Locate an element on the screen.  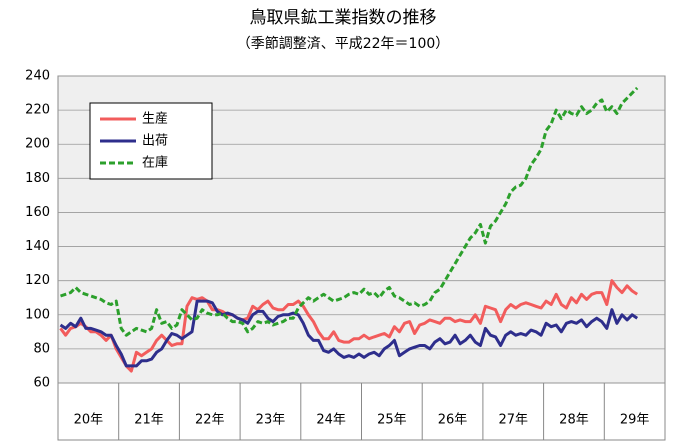
y-tick-label: 200 is located at coordinates (37, 144).